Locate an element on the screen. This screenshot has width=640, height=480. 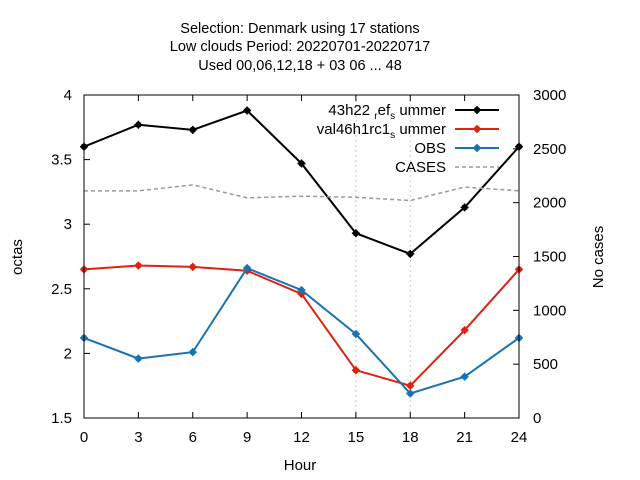
title-line-1: Selection: Denmark using 17 stations is located at coordinates (299, 29).